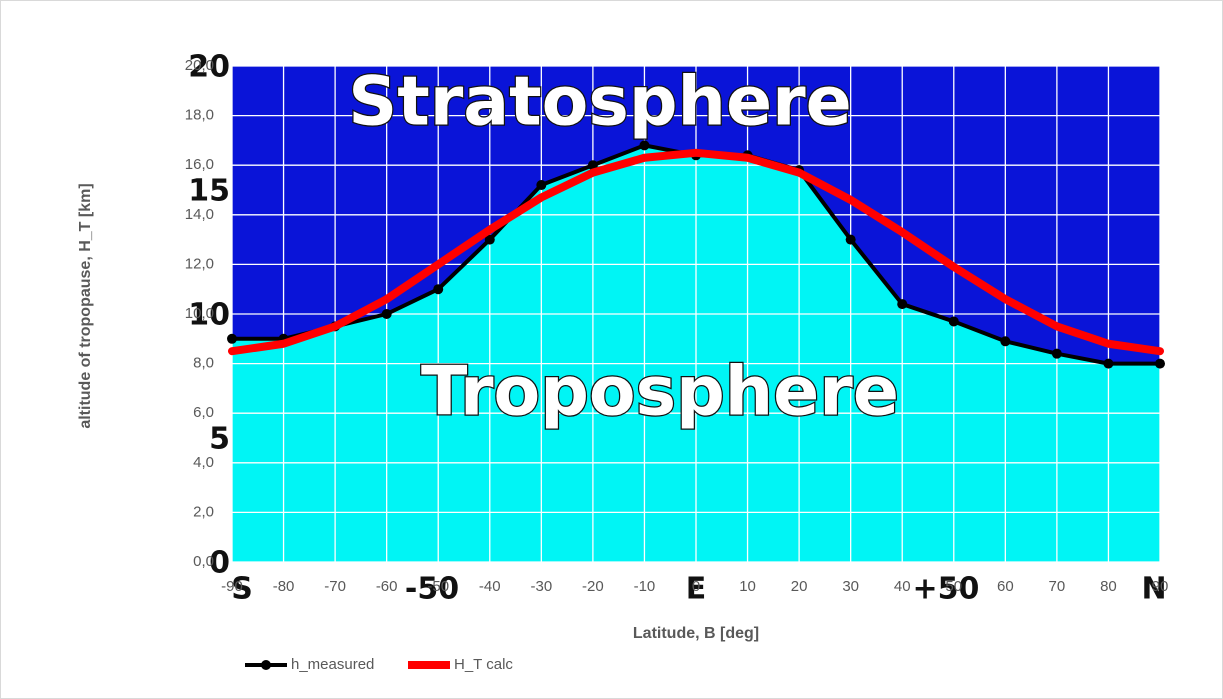 This screenshot has height=699, width=1223. What do you see at coordinates (483, 664) in the screenshot?
I see `legend-label: H_T calc` at bounding box center [483, 664].